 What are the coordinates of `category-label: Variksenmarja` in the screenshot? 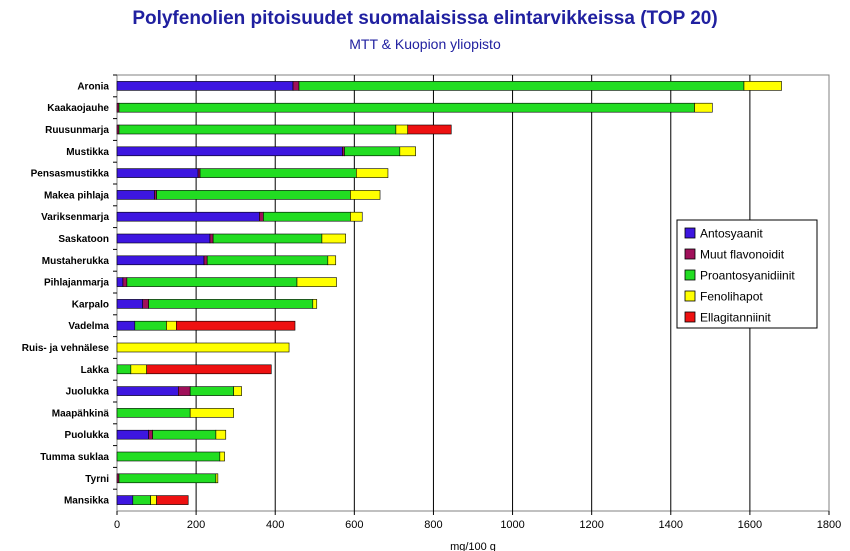 It's located at (75, 217).